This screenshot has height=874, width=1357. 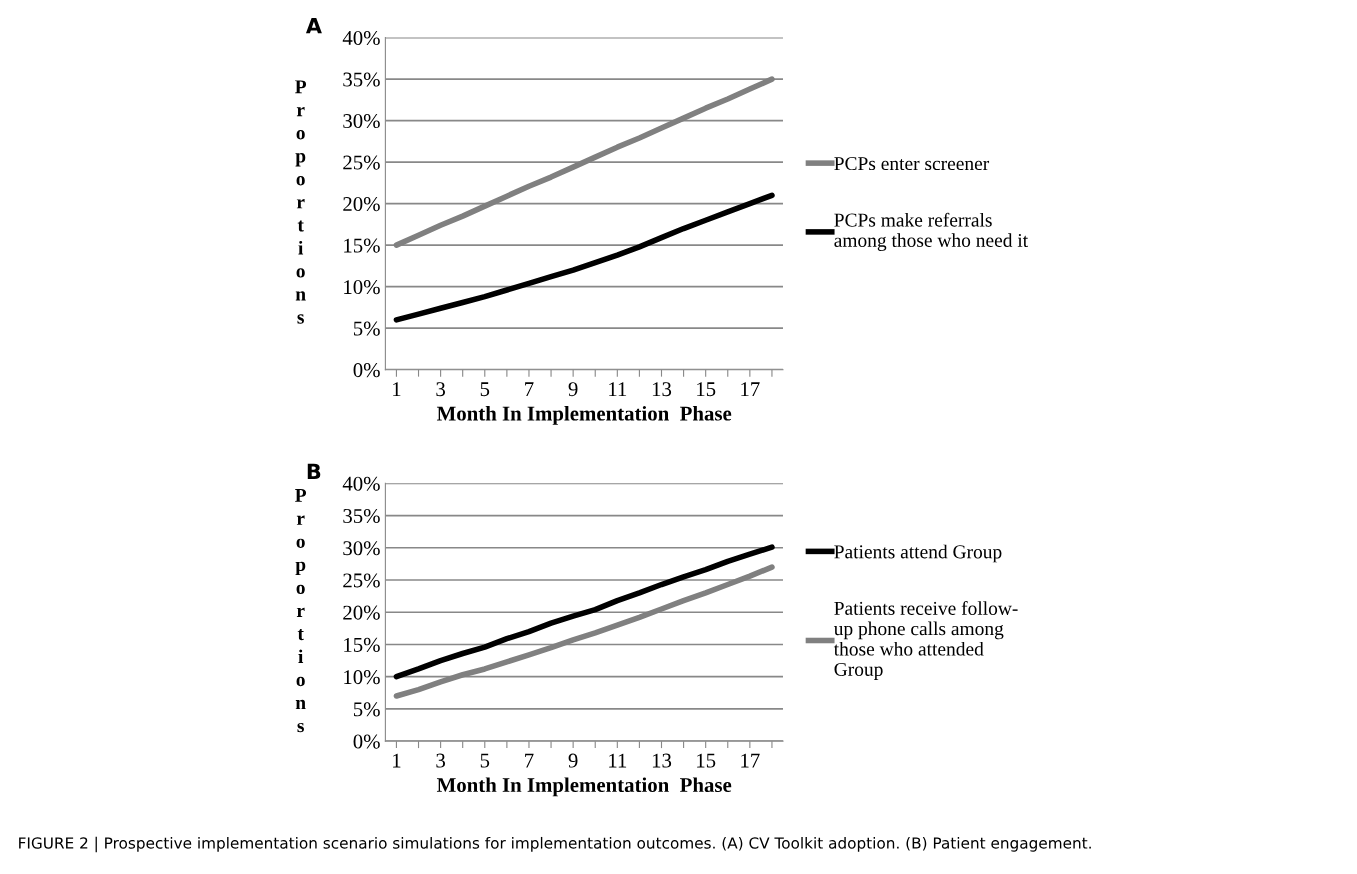 I want to click on legend-label: Patients attend Group, so click(x=918, y=553).